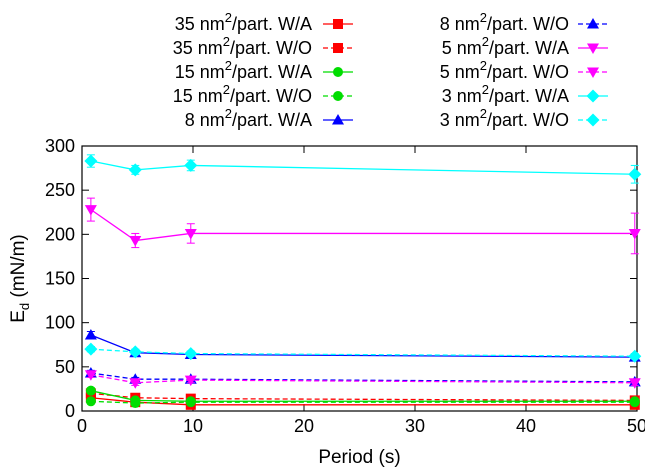 The height and width of the screenshot is (469, 645). Describe the element at coordinates (415, 426) in the screenshot. I see `x-tick-label: 30` at that location.